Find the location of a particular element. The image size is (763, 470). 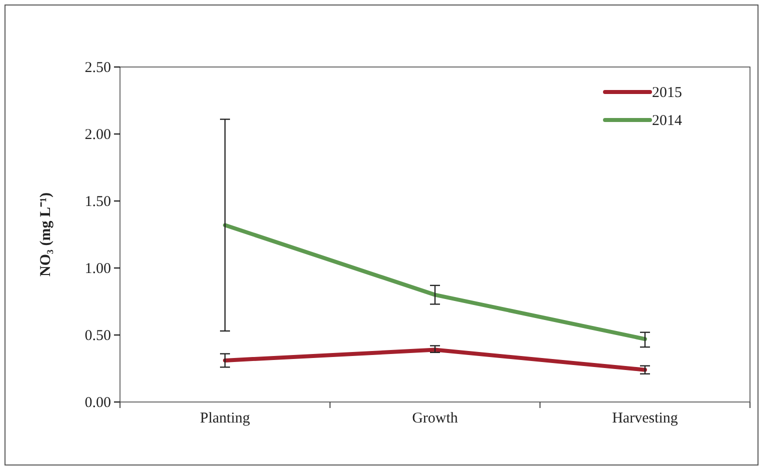

y-tick-label: 0.50 is located at coordinates (97, 336).